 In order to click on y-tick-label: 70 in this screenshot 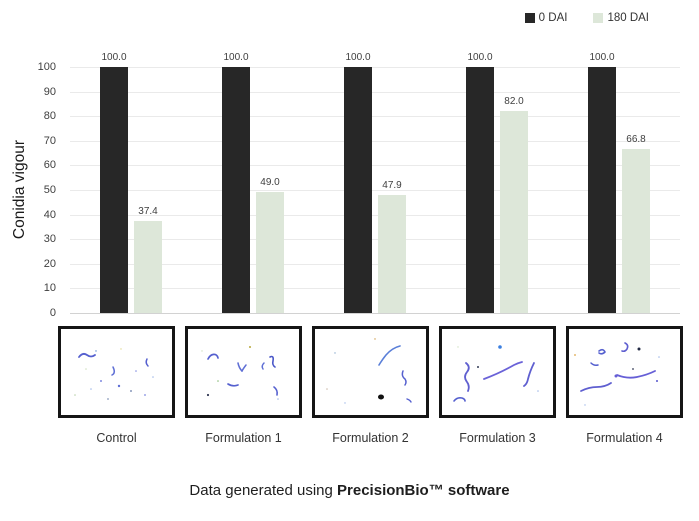, I will do `click(49, 140)`.